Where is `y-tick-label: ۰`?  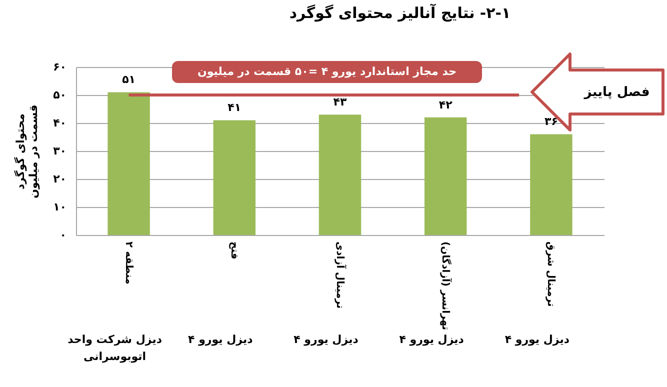
y-tick-label: ۰ is located at coordinates (63, 235).